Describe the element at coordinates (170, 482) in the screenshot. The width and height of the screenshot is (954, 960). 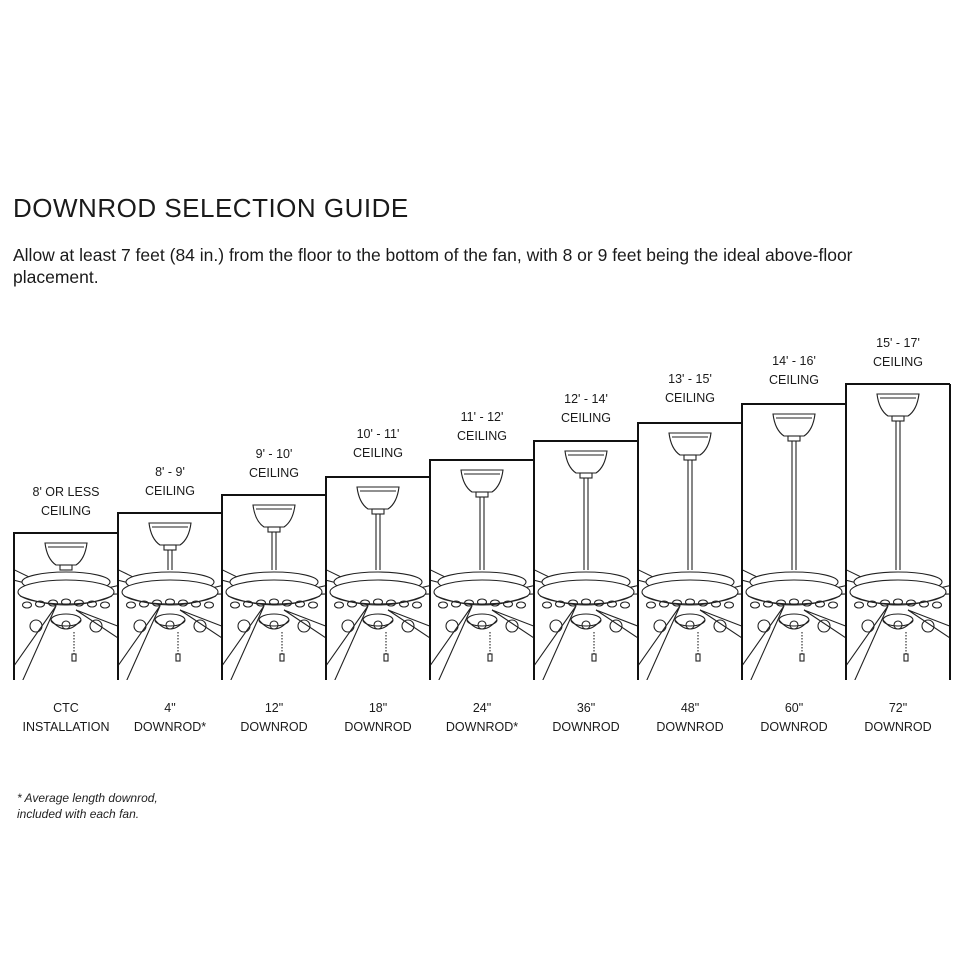
I see `ceiling-height-label: 8' - 9' CEILING` at that location.